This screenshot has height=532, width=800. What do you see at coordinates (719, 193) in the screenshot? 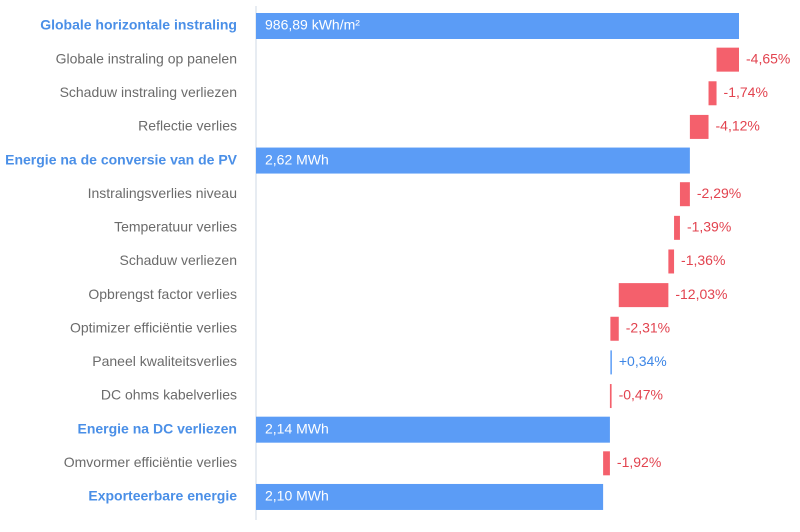
I see `value-label: -2,29%` at bounding box center [719, 193].